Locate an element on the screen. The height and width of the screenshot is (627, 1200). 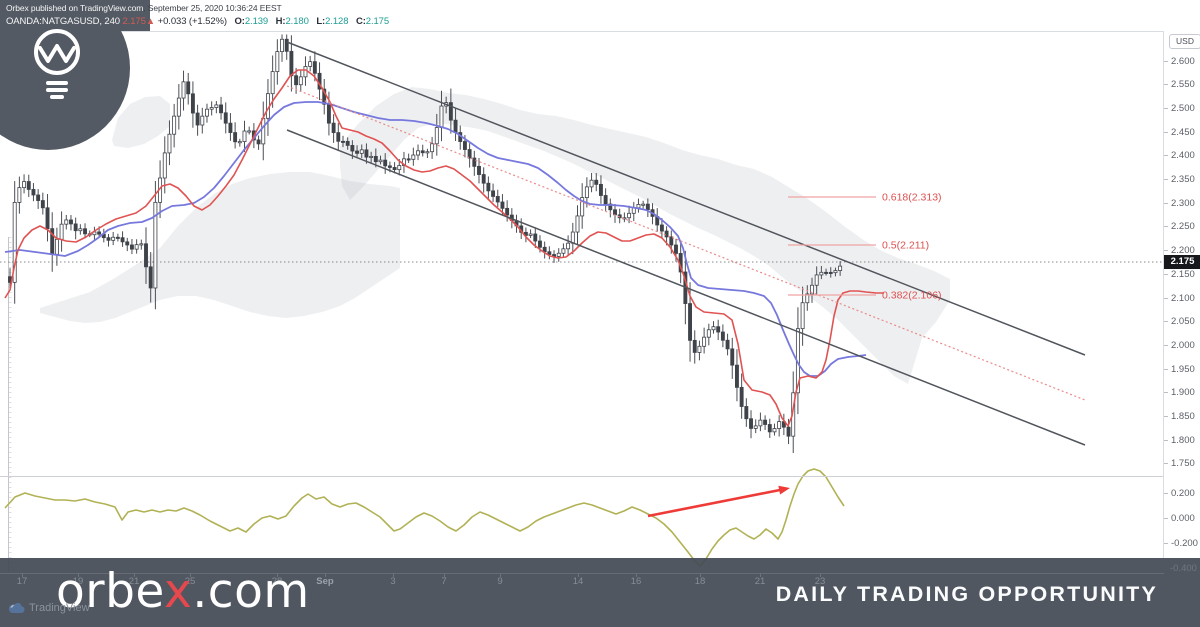
time-axis-label: 25 is located at coordinates (190, 581).